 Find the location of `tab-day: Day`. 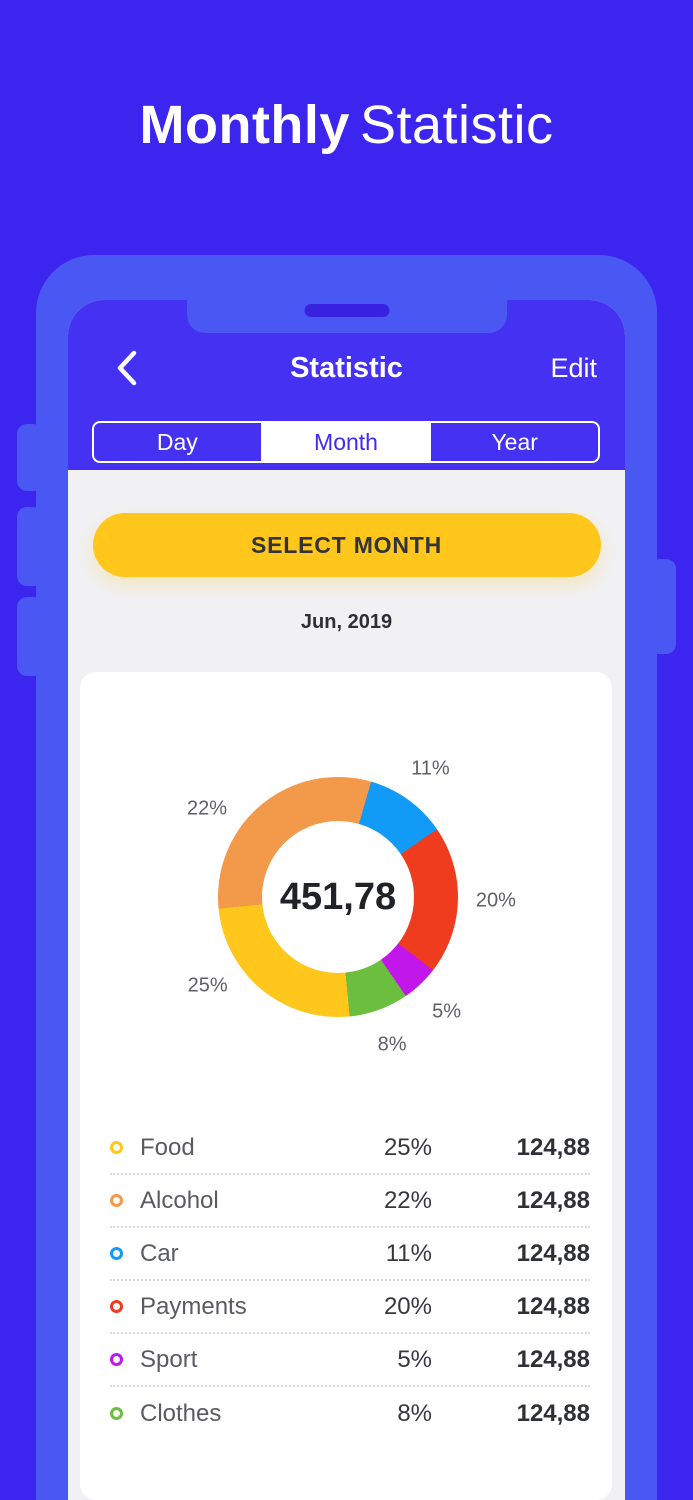

tab-day: Day is located at coordinates (177, 441).